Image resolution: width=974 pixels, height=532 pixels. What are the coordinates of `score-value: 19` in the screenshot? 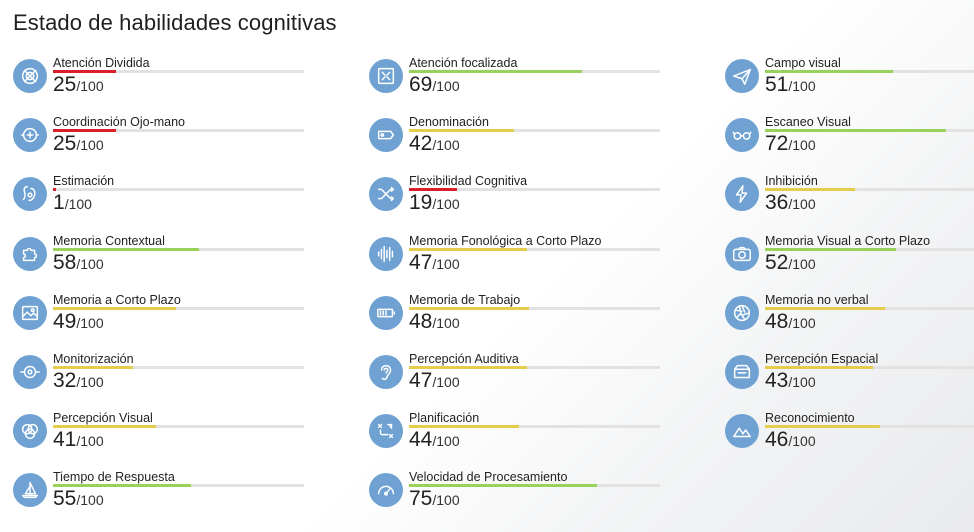 It's located at (421, 203).